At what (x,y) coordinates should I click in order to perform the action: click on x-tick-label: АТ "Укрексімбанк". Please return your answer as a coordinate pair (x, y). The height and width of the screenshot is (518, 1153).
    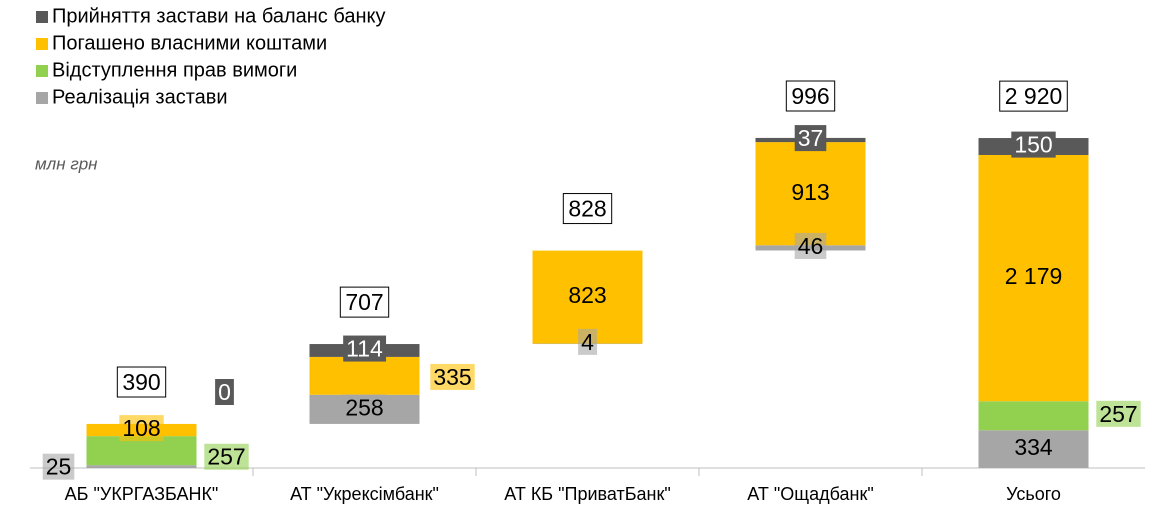
    Looking at the image, I should click on (364, 494).